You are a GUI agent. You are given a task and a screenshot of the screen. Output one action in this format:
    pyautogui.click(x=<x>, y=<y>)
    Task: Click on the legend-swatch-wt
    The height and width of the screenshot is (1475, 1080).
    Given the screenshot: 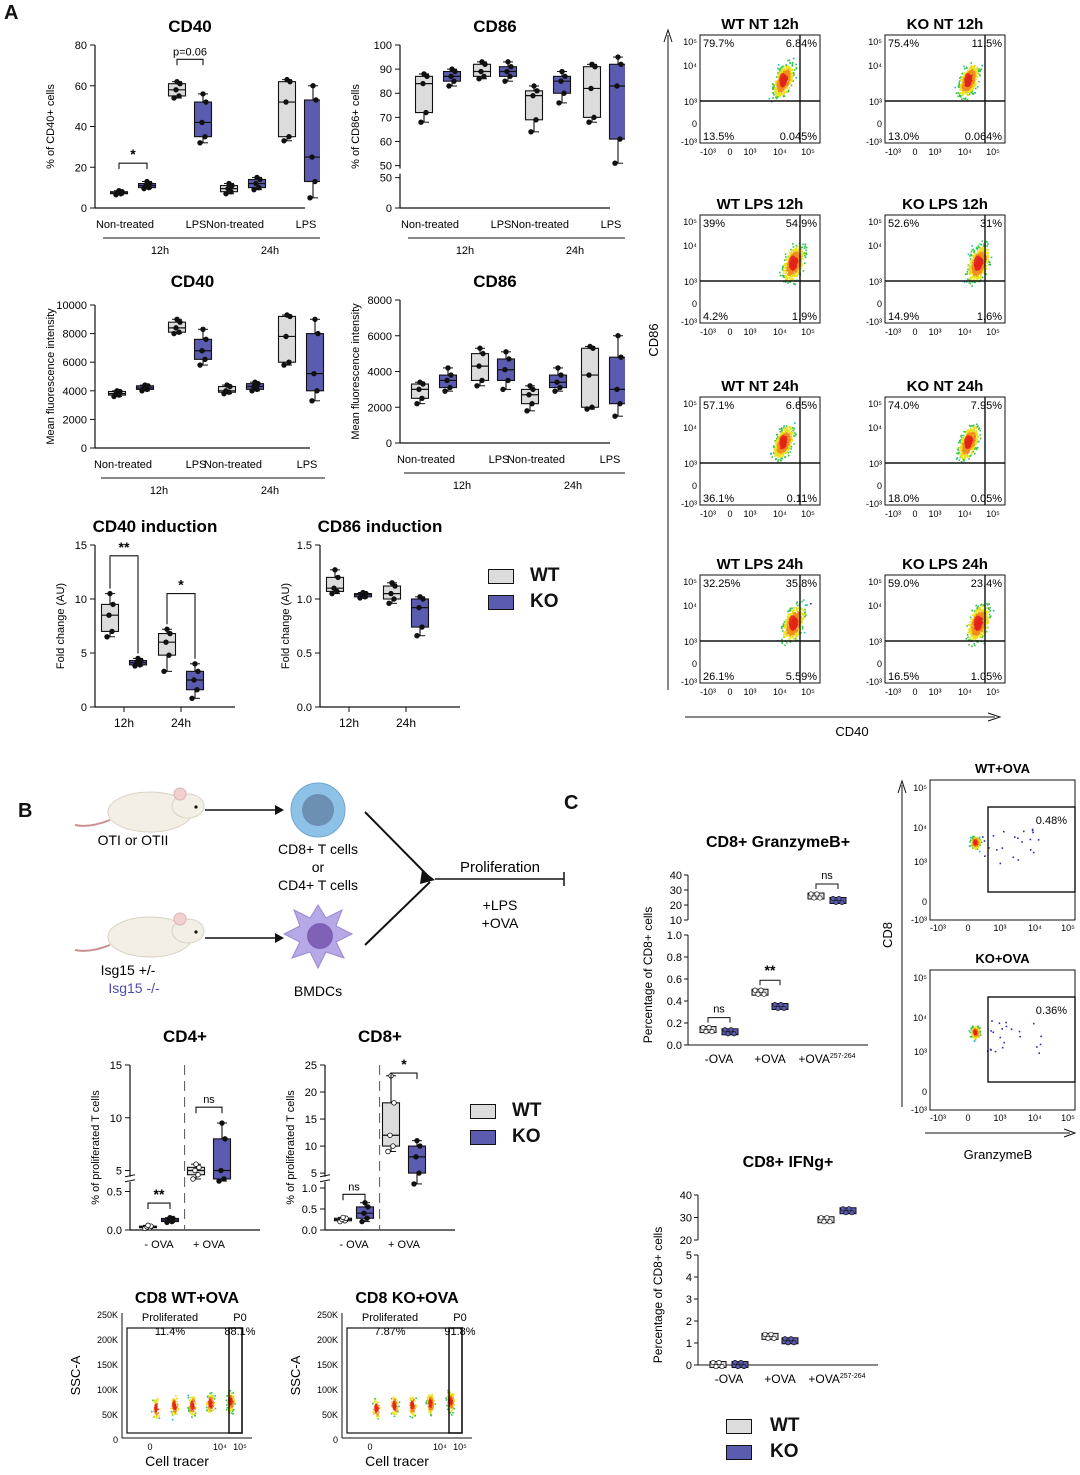 What is the action you would take?
    pyautogui.click(x=739, y=1426)
    